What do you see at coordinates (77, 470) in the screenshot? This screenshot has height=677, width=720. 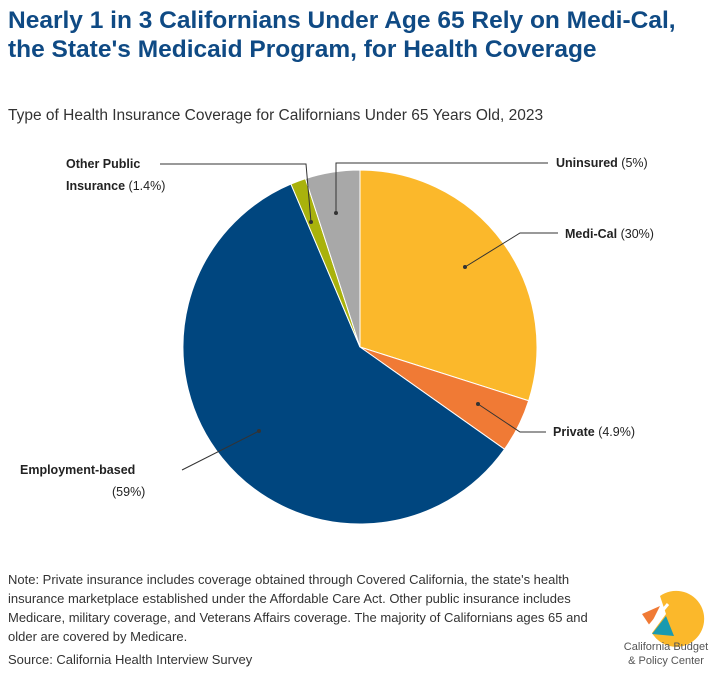 I see `label-employment: Employment-based` at bounding box center [77, 470].